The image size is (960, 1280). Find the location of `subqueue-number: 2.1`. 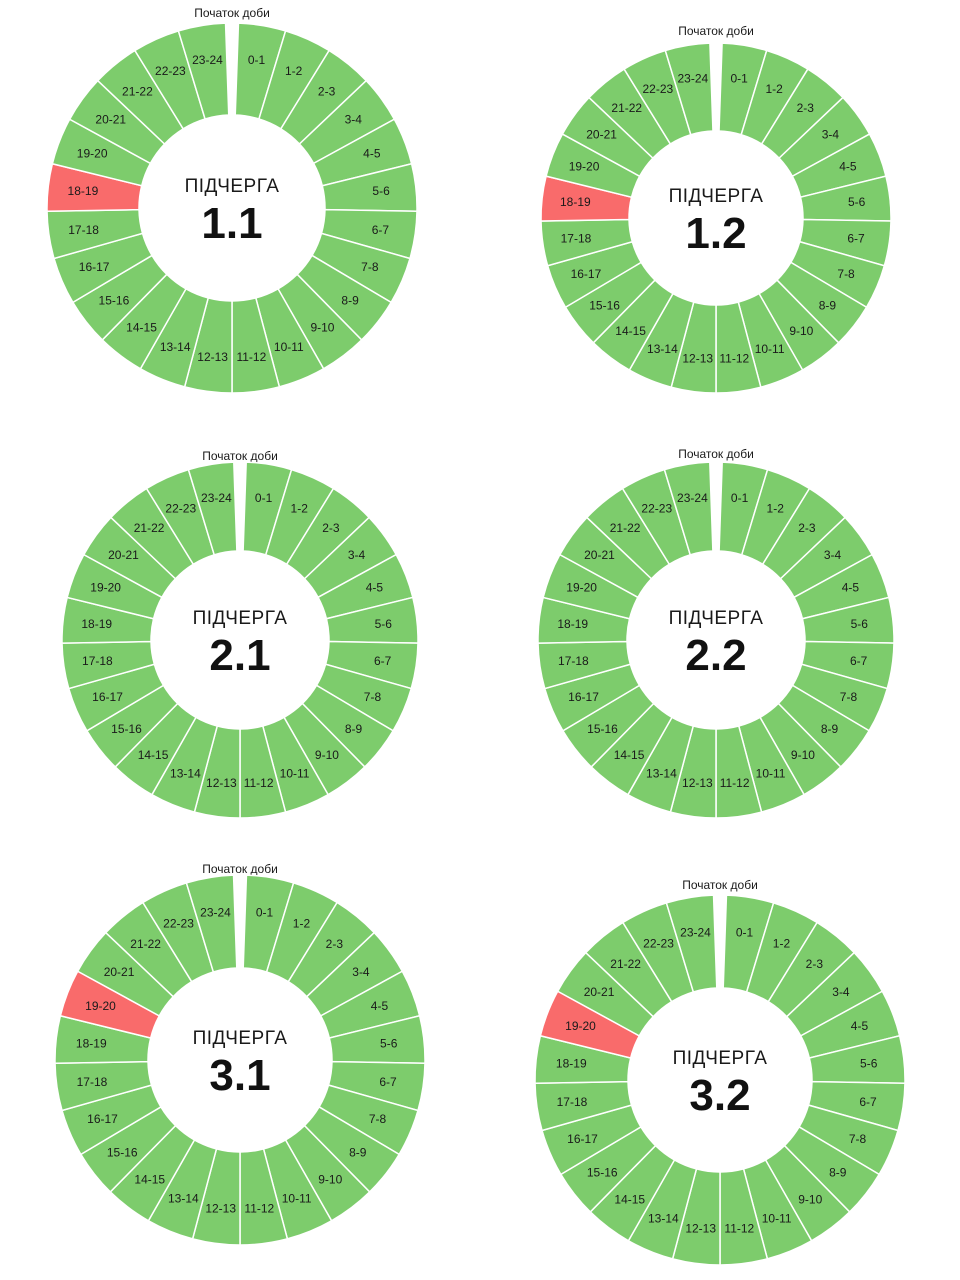

subqueue-number: 2.1 is located at coordinates (239, 655).